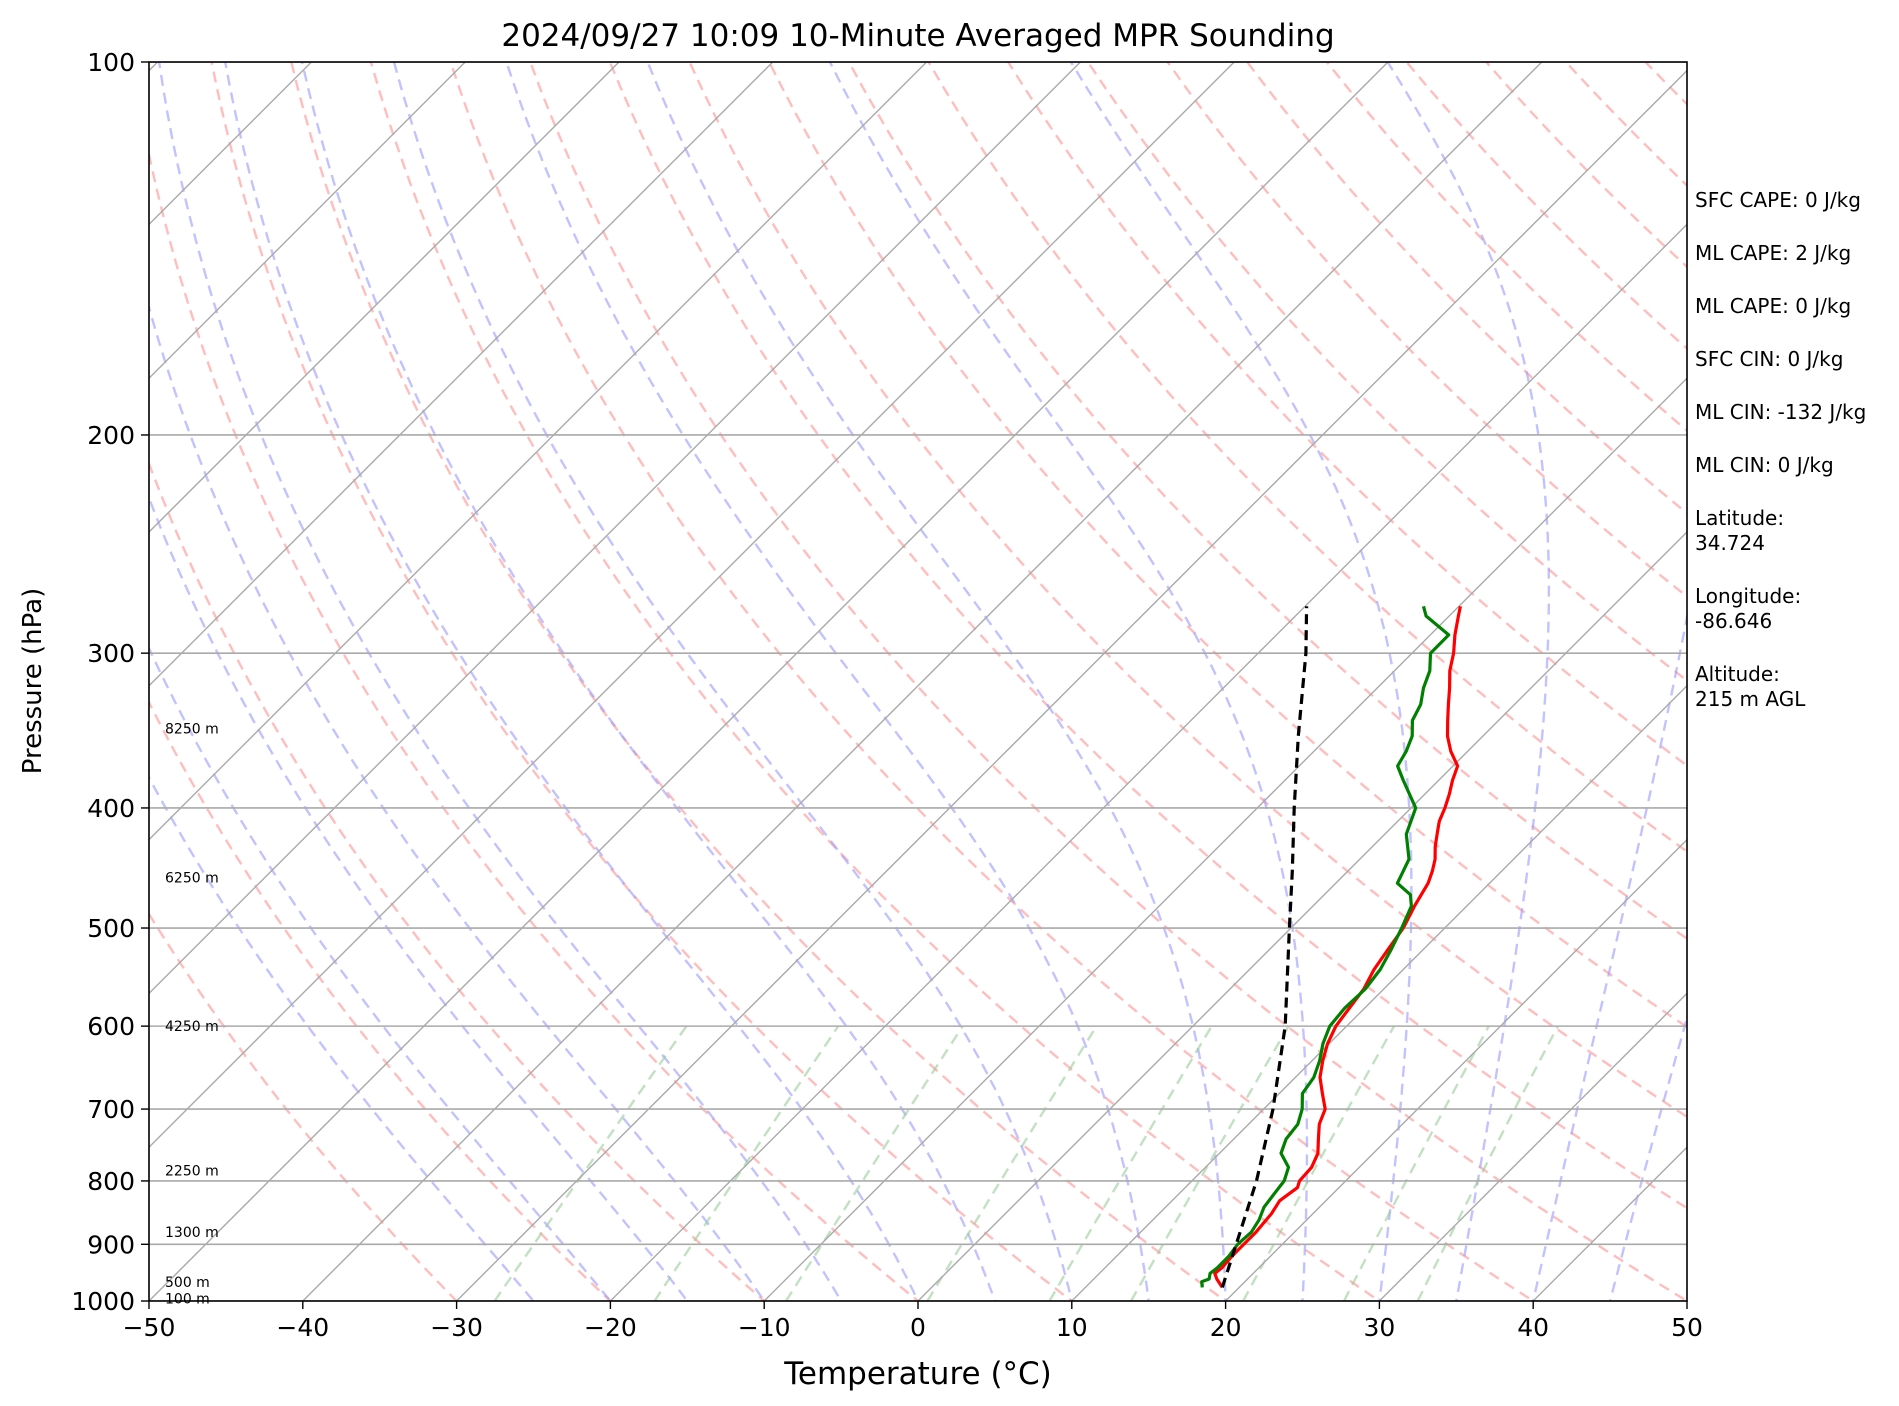 This screenshot has height=1406, width=1899. I want to click on height-label: 2250 m, so click(192, 1172).